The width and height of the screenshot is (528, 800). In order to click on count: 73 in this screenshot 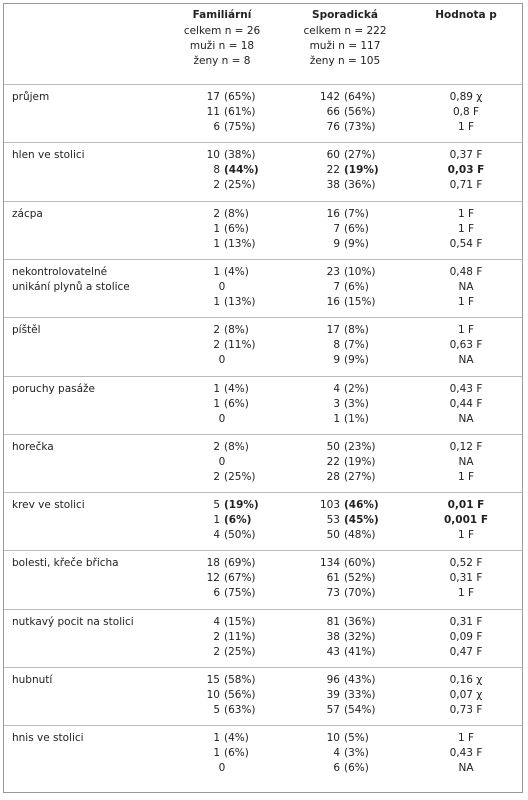, I will do `click(333, 593)`.